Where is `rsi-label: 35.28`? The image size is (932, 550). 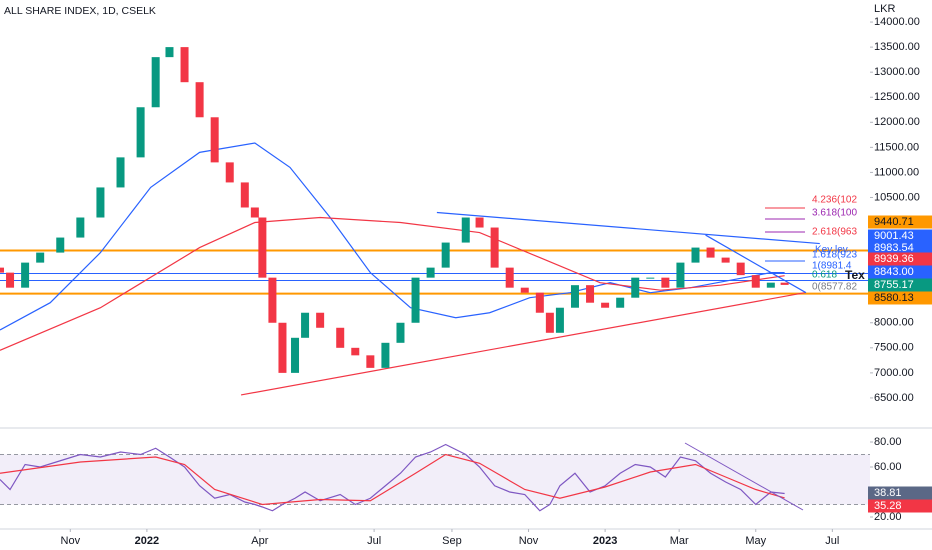
rsi-label: 35.28 is located at coordinates (888, 506).